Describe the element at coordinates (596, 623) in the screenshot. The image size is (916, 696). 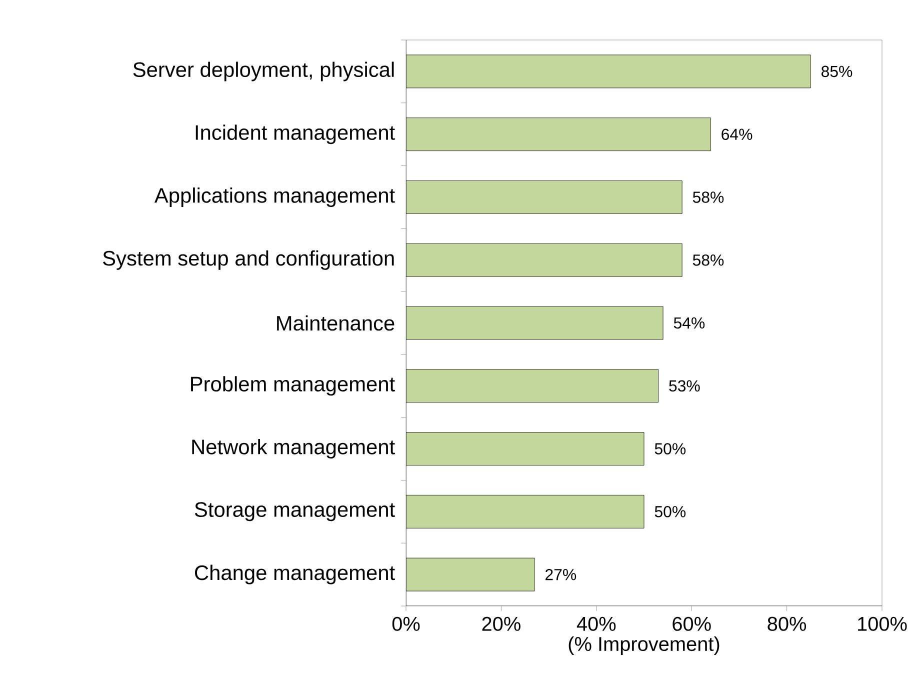
I see `x-tick-label: 40%` at that location.